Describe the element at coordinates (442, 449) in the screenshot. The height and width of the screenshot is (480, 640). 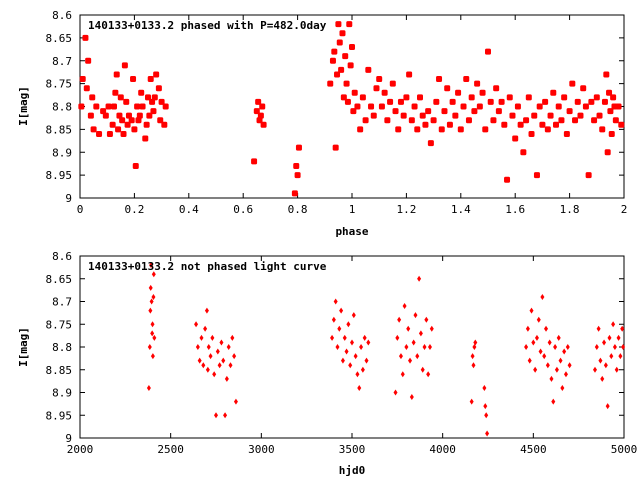
I see `unphased-x-tick-label: 4000` at that location.